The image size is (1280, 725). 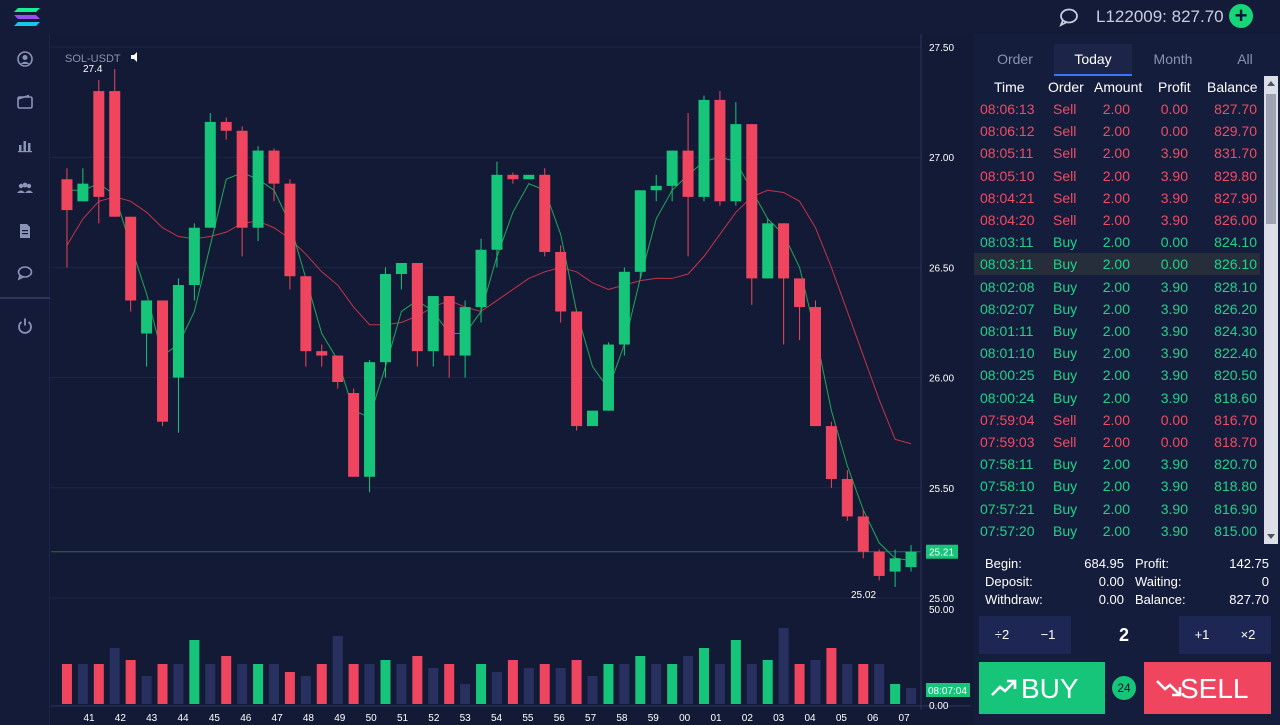 What do you see at coordinates (1241, 16) in the screenshot?
I see `add-funds-button: +` at bounding box center [1241, 16].